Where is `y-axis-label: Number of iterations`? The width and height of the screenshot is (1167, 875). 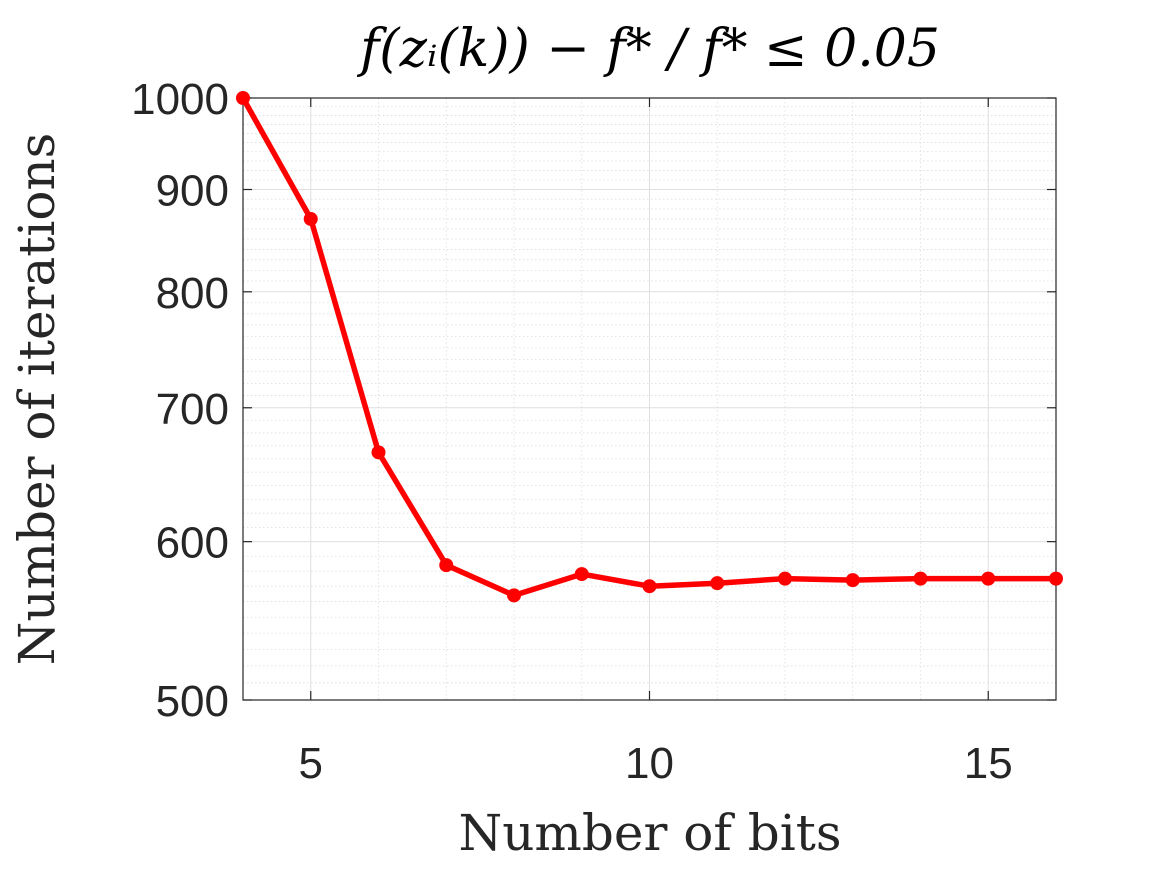
y-axis-label: Number of iterations is located at coordinates (37, 399).